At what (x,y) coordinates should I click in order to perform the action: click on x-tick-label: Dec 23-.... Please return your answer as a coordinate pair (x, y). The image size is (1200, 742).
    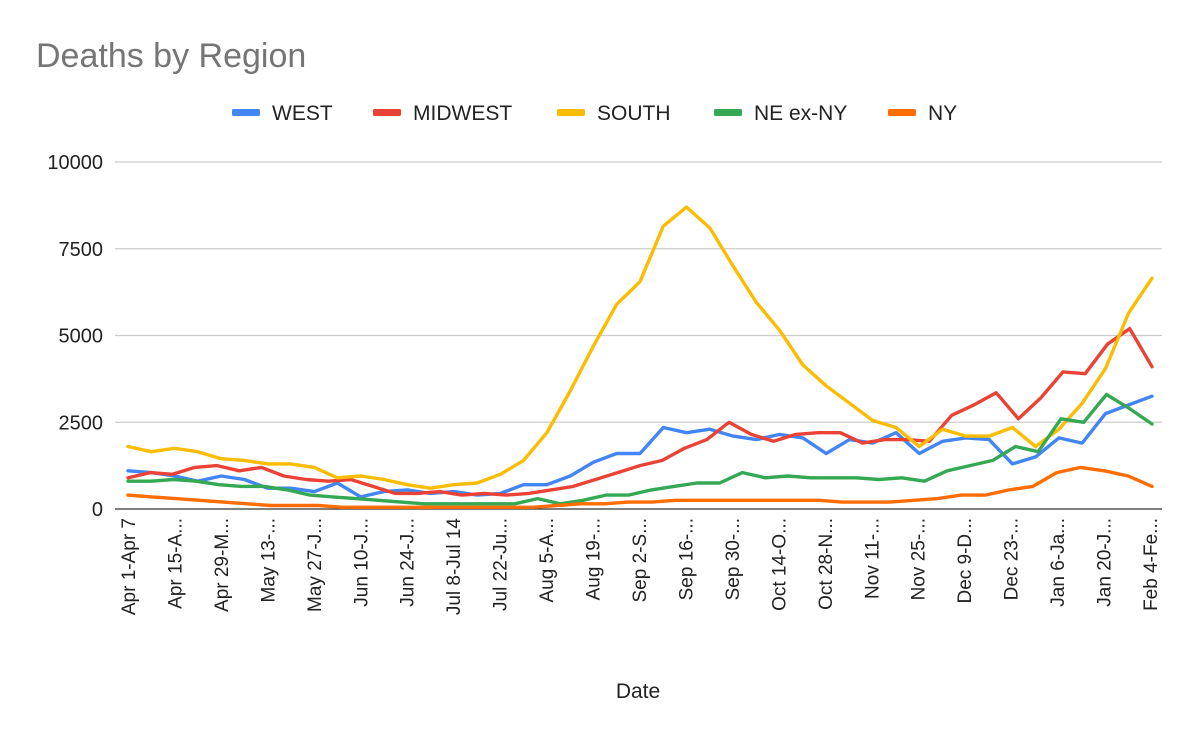
    Looking at the image, I should click on (1012, 559).